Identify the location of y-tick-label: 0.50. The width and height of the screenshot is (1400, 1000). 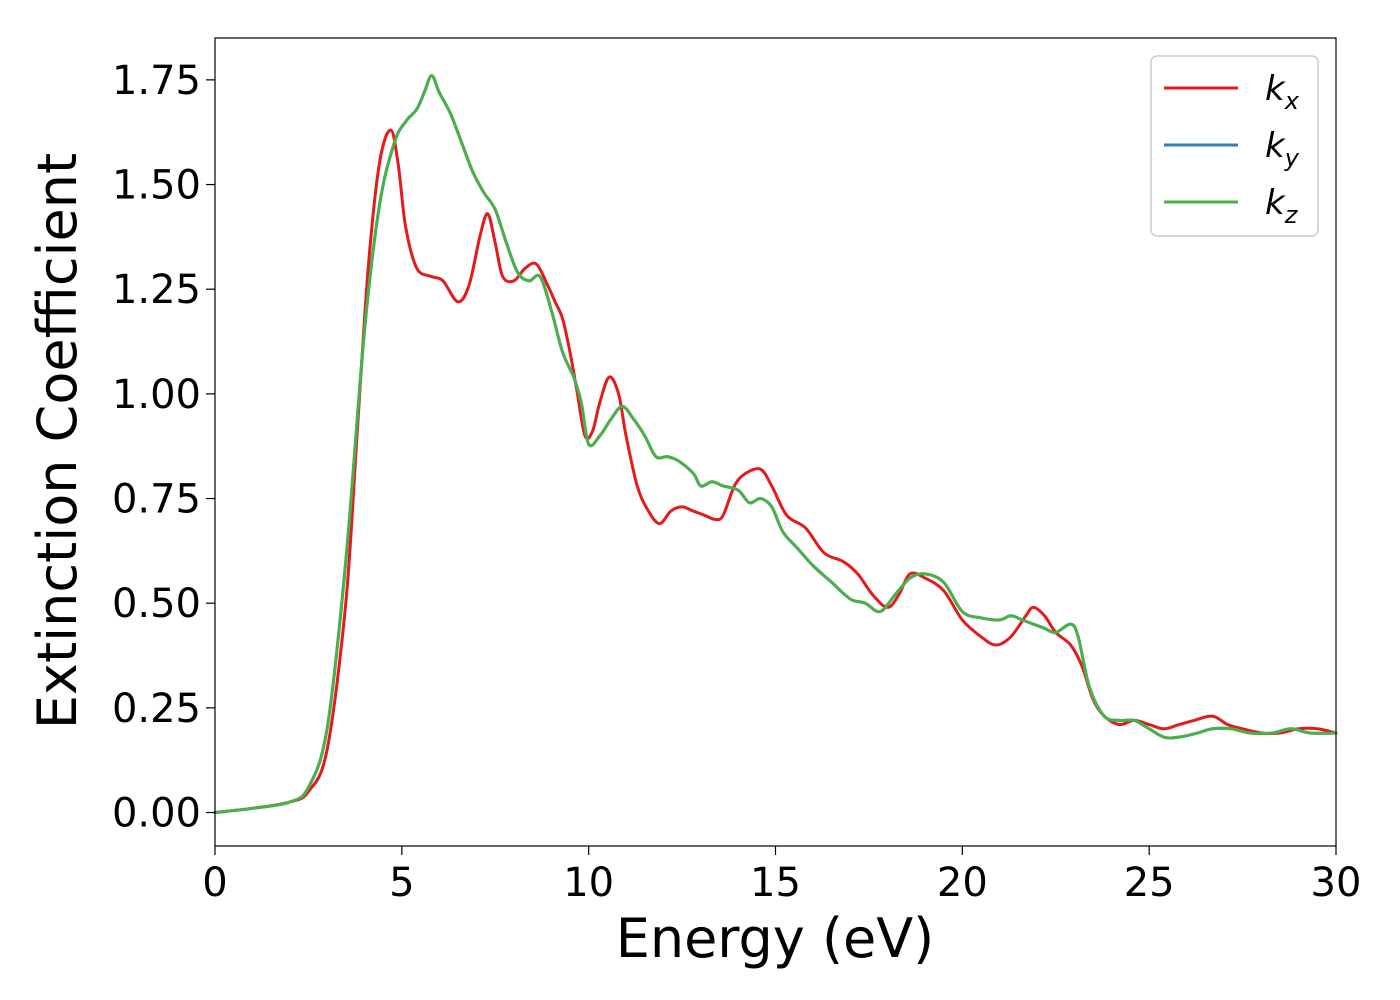
(156, 604).